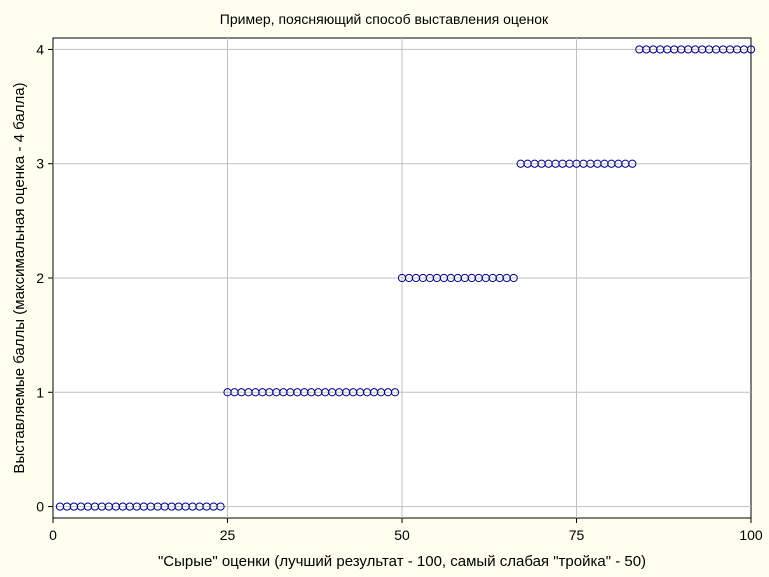 This screenshot has height=577, width=769. What do you see at coordinates (577, 535) in the screenshot?
I see `x-tick-label: 75` at bounding box center [577, 535].